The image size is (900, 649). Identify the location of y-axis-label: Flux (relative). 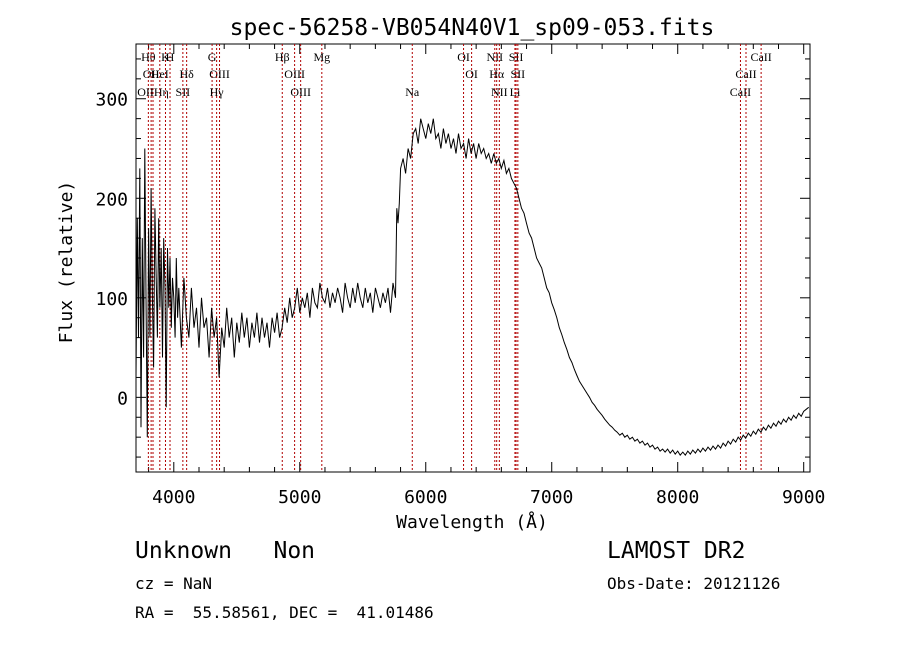
(66, 262).